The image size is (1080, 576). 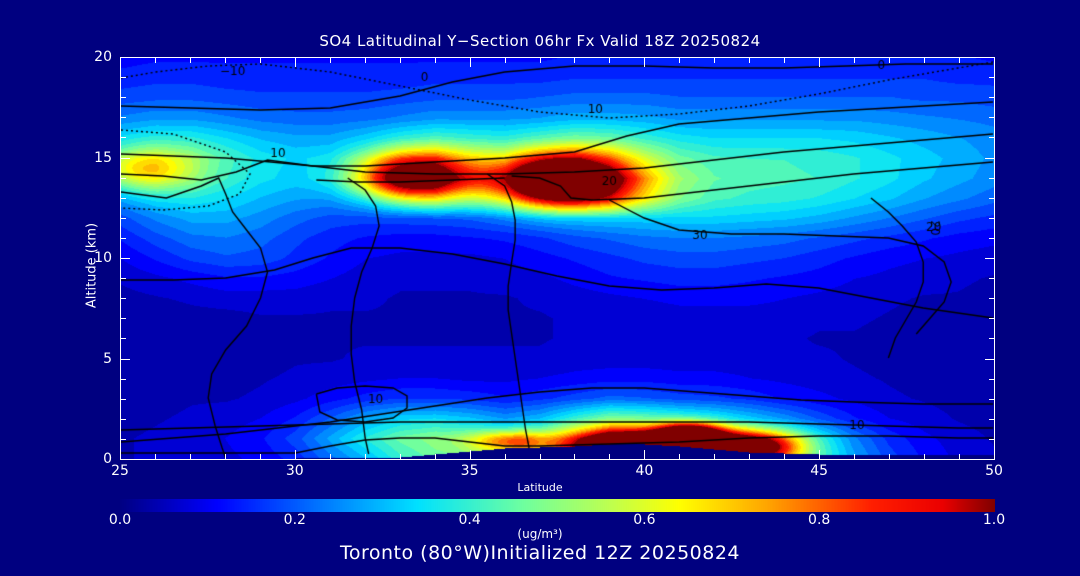 What do you see at coordinates (103, 258) in the screenshot?
I see `y-tick-label: 10` at bounding box center [103, 258].